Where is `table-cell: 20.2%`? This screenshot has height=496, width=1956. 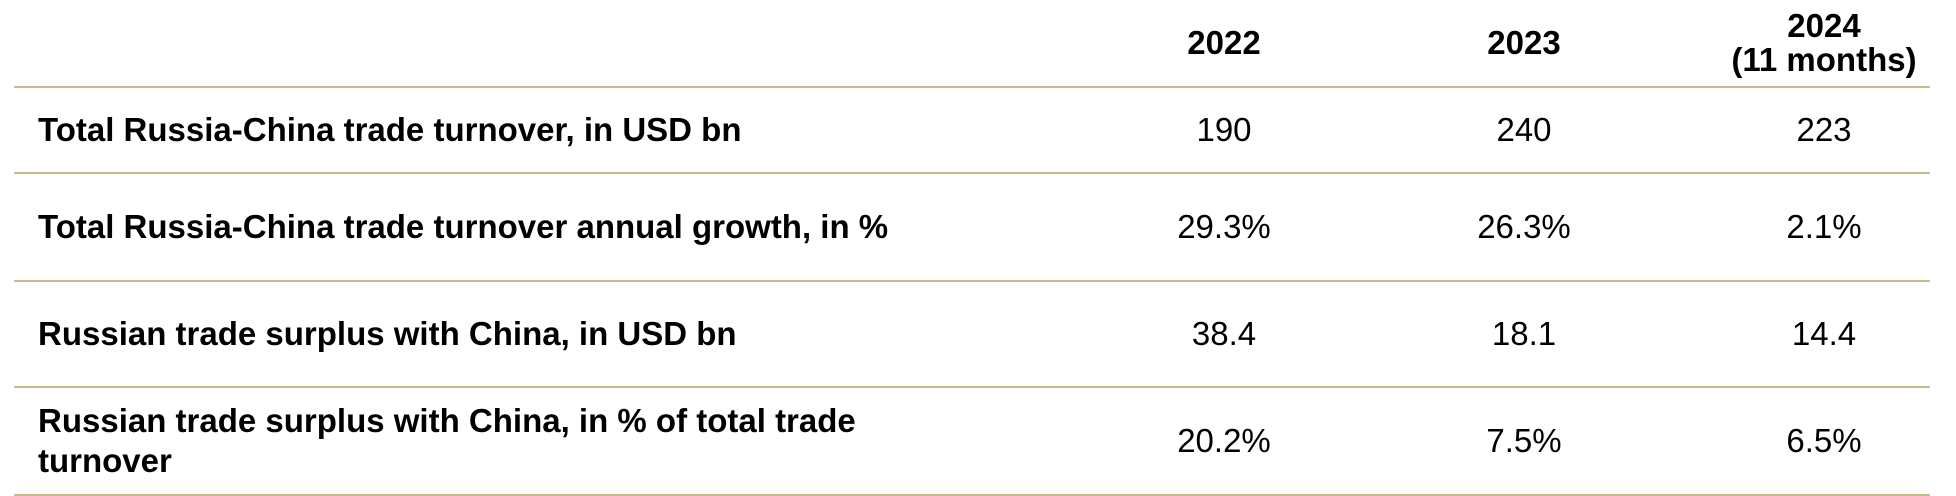
table-cell: 20.2% is located at coordinates (1224, 440).